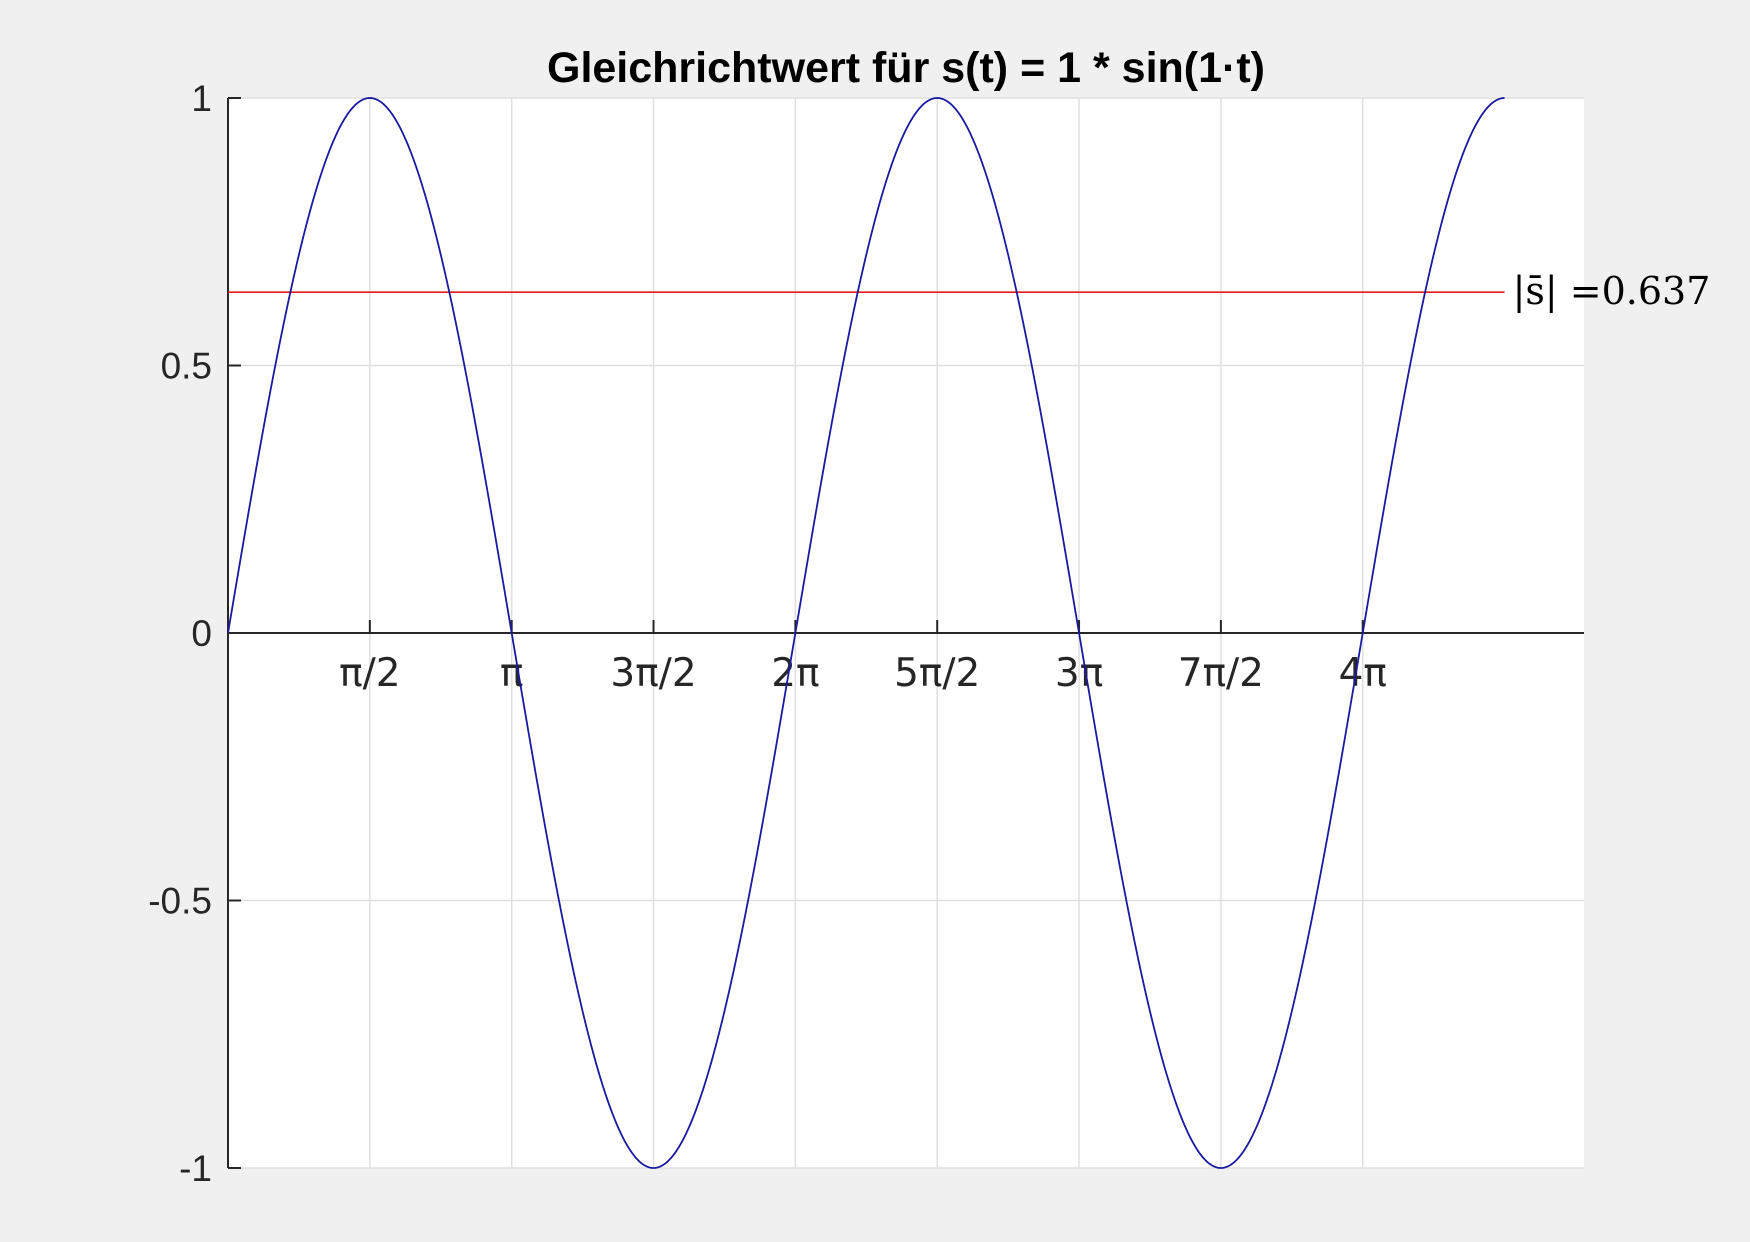  Describe the element at coordinates (1079, 673) in the screenshot. I see `x-tick-label: 3π` at that location.